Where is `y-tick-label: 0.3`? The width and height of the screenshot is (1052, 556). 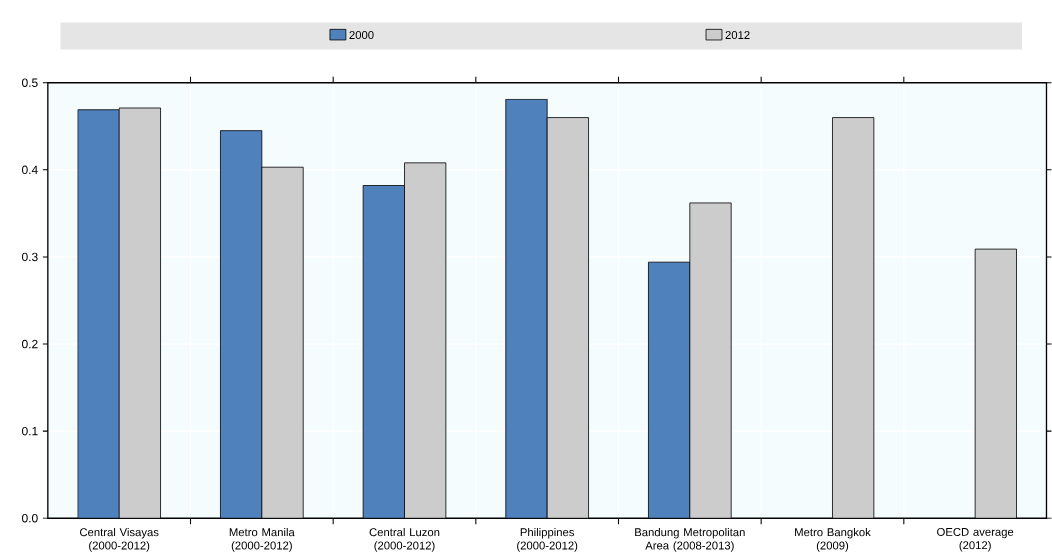 y-tick-label: 0.3 is located at coordinates (30, 257).